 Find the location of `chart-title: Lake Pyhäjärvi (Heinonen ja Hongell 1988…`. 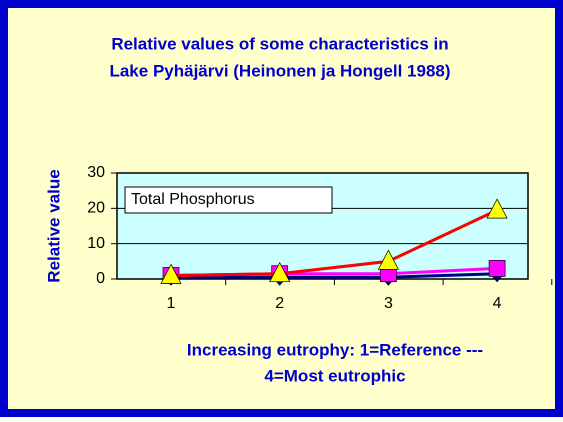

chart-title: Lake Pyhäjärvi (Heinonen ja Hongell 1988… is located at coordinates (279, 70).